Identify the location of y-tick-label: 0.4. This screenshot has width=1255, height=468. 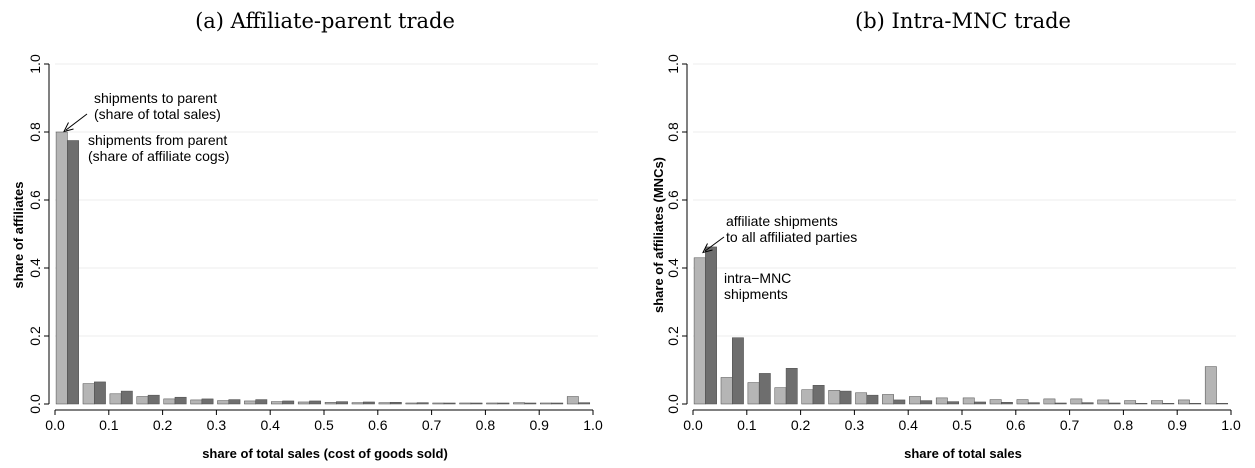
(35, 268).